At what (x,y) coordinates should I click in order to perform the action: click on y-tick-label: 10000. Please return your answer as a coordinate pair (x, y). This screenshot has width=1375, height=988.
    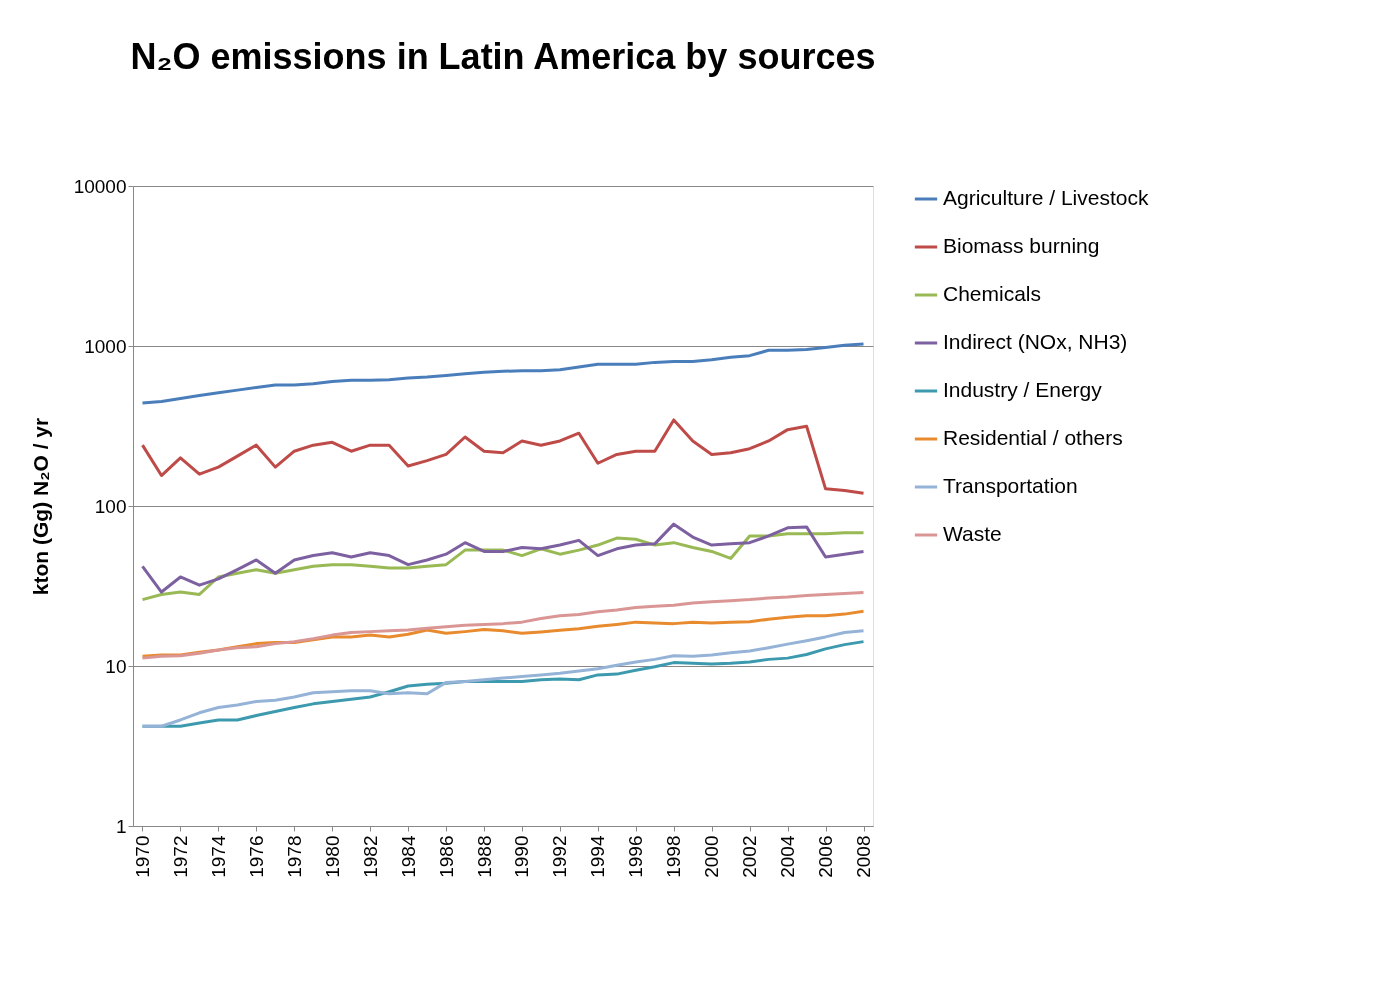
    Looking at the image, I should click on (100, 186).